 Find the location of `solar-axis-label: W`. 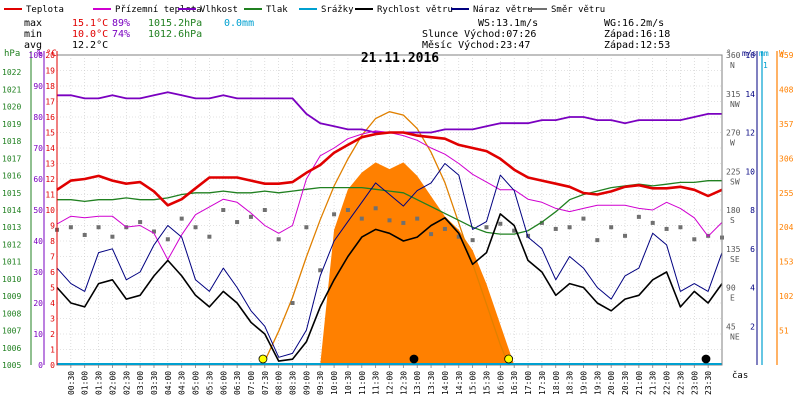

solar-axis-label: W is located at coordinates (781, 53).